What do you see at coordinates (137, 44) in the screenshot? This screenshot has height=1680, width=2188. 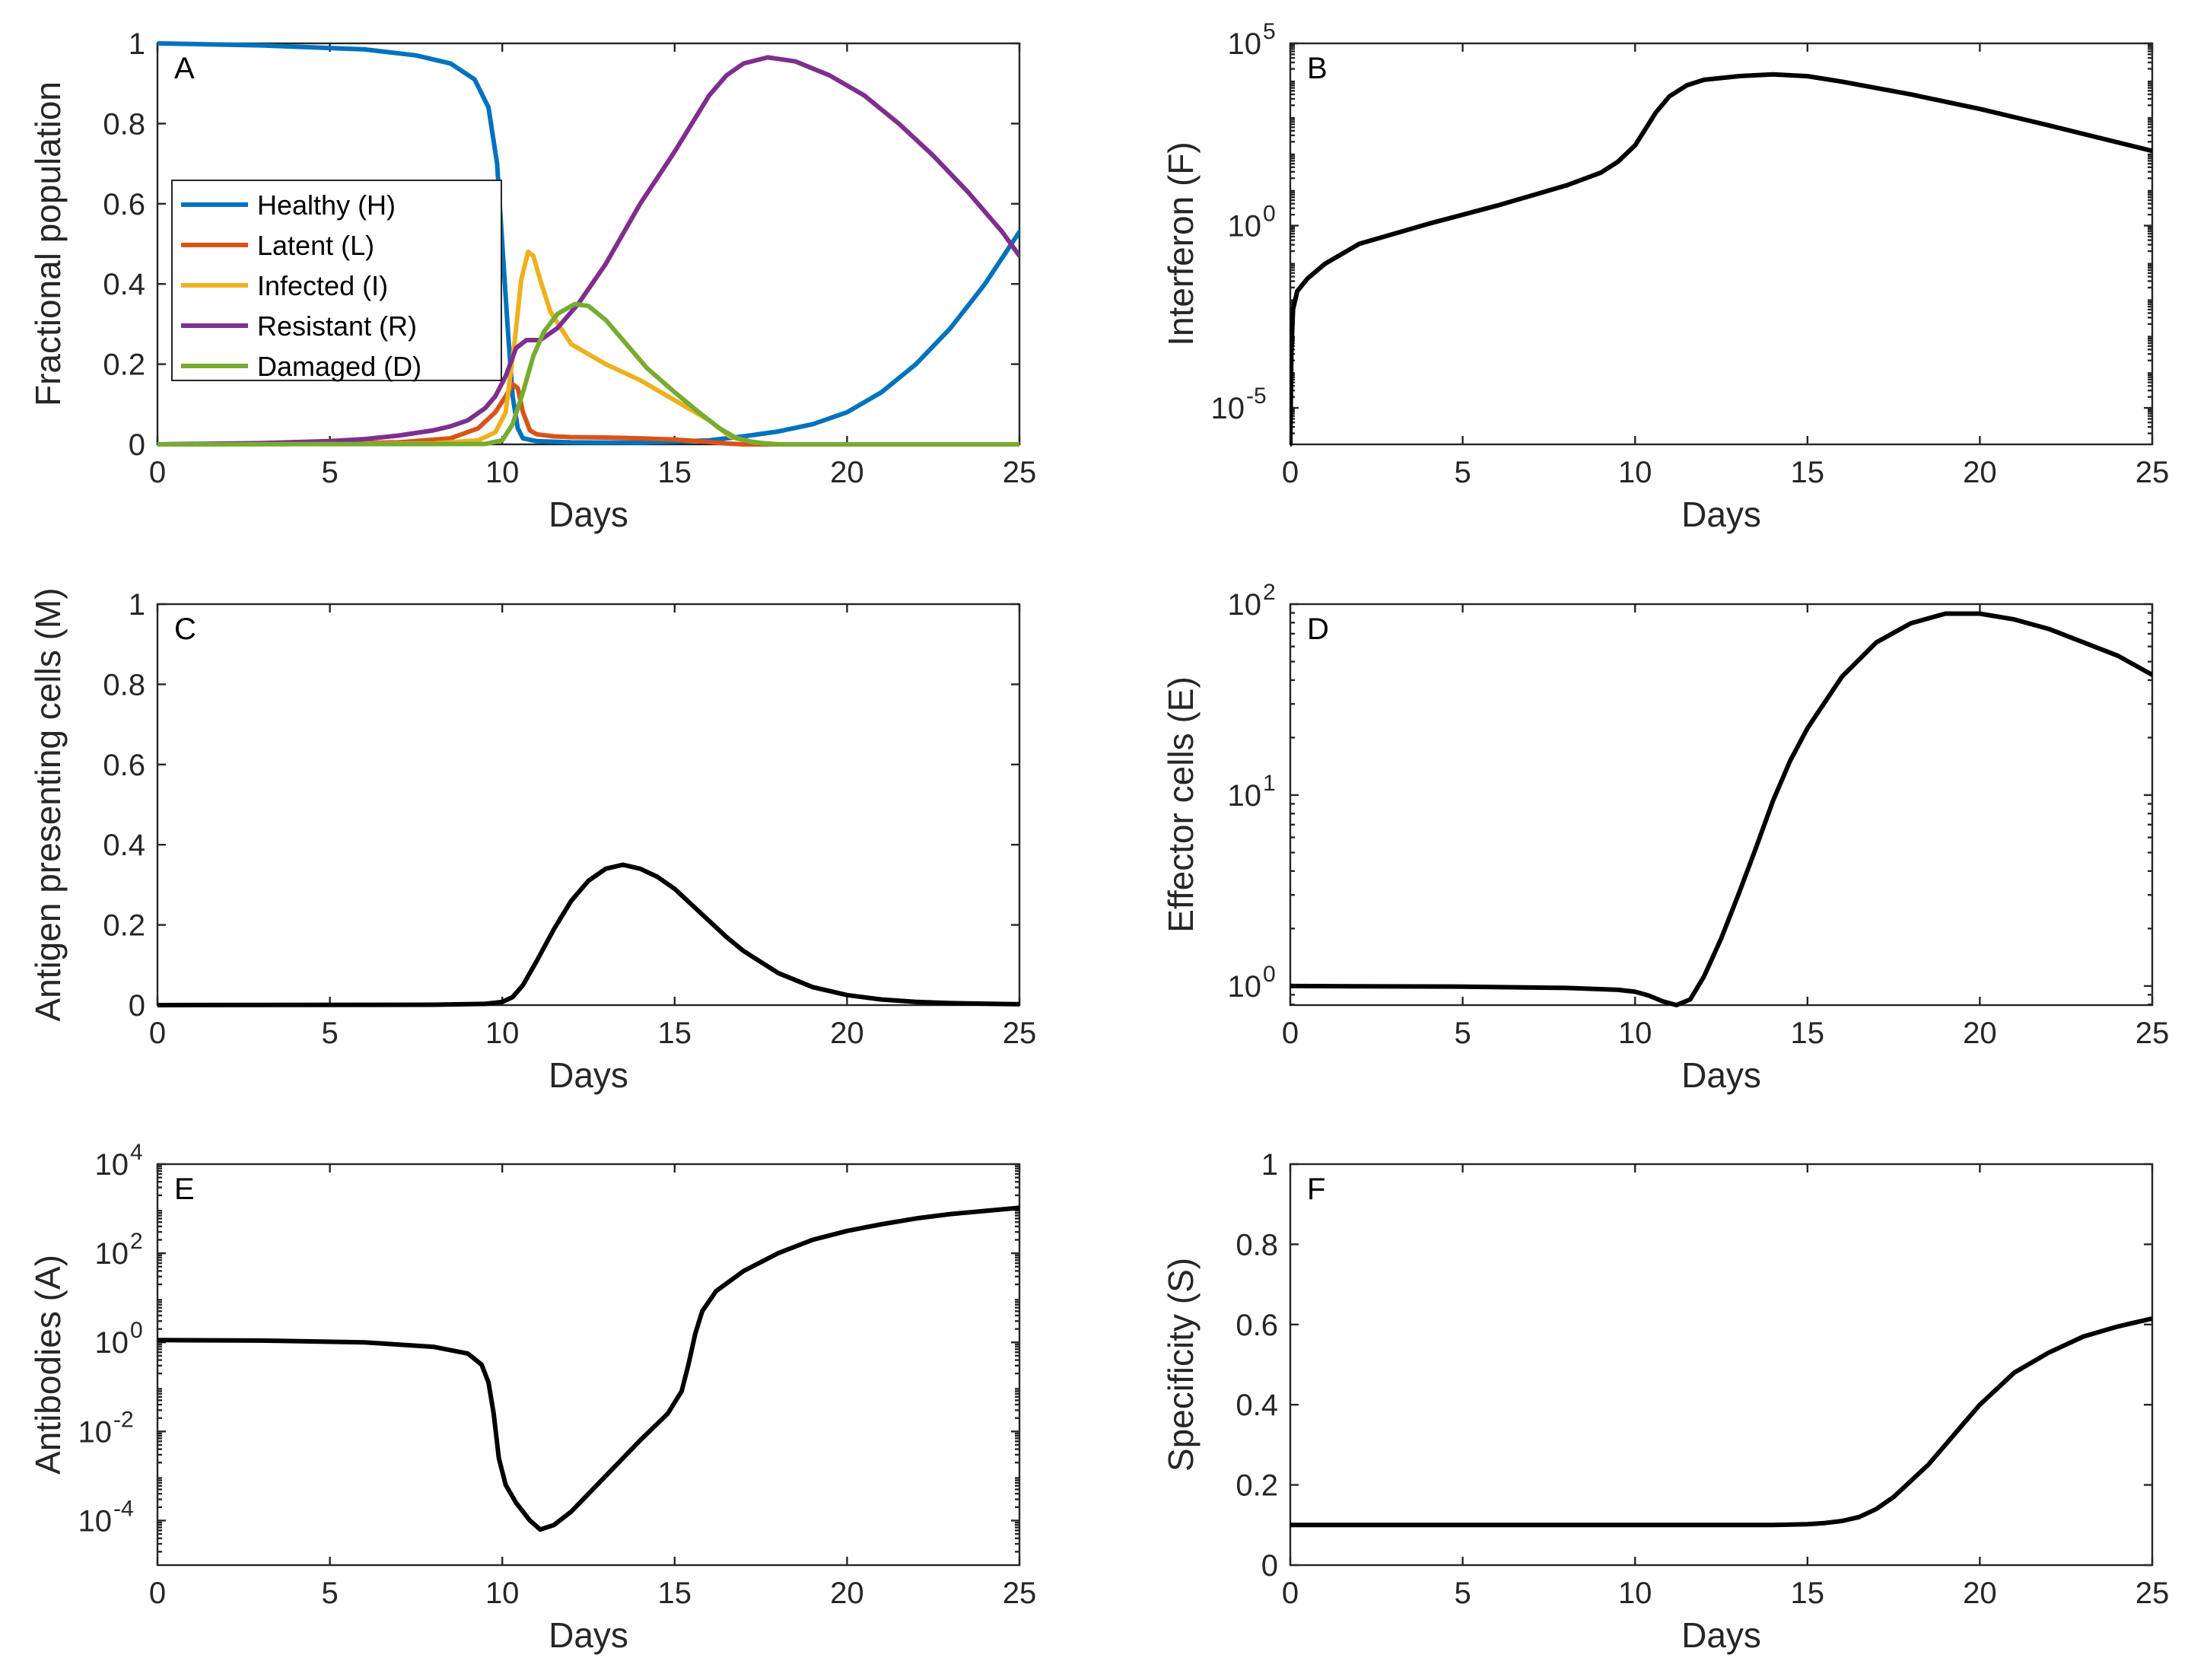 I see `y-tick-label-a: 1` at bounding box center [137, 44].